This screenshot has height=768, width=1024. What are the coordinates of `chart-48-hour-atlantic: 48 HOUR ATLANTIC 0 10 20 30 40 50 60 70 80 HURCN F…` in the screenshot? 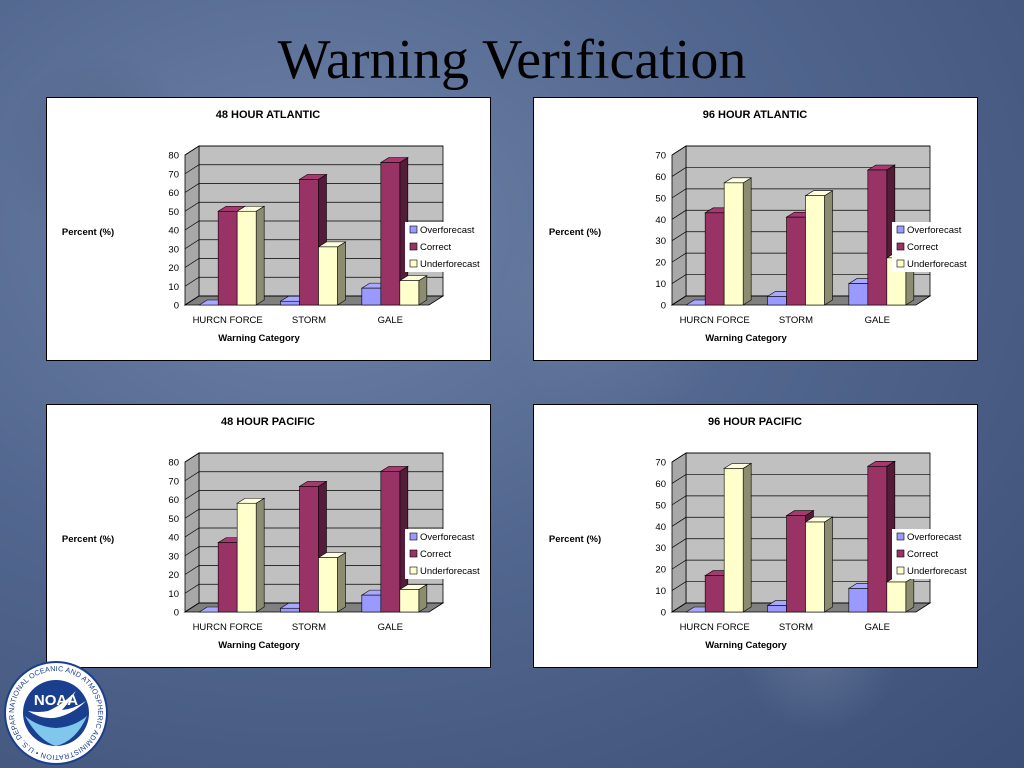 It's located at (268, 229).